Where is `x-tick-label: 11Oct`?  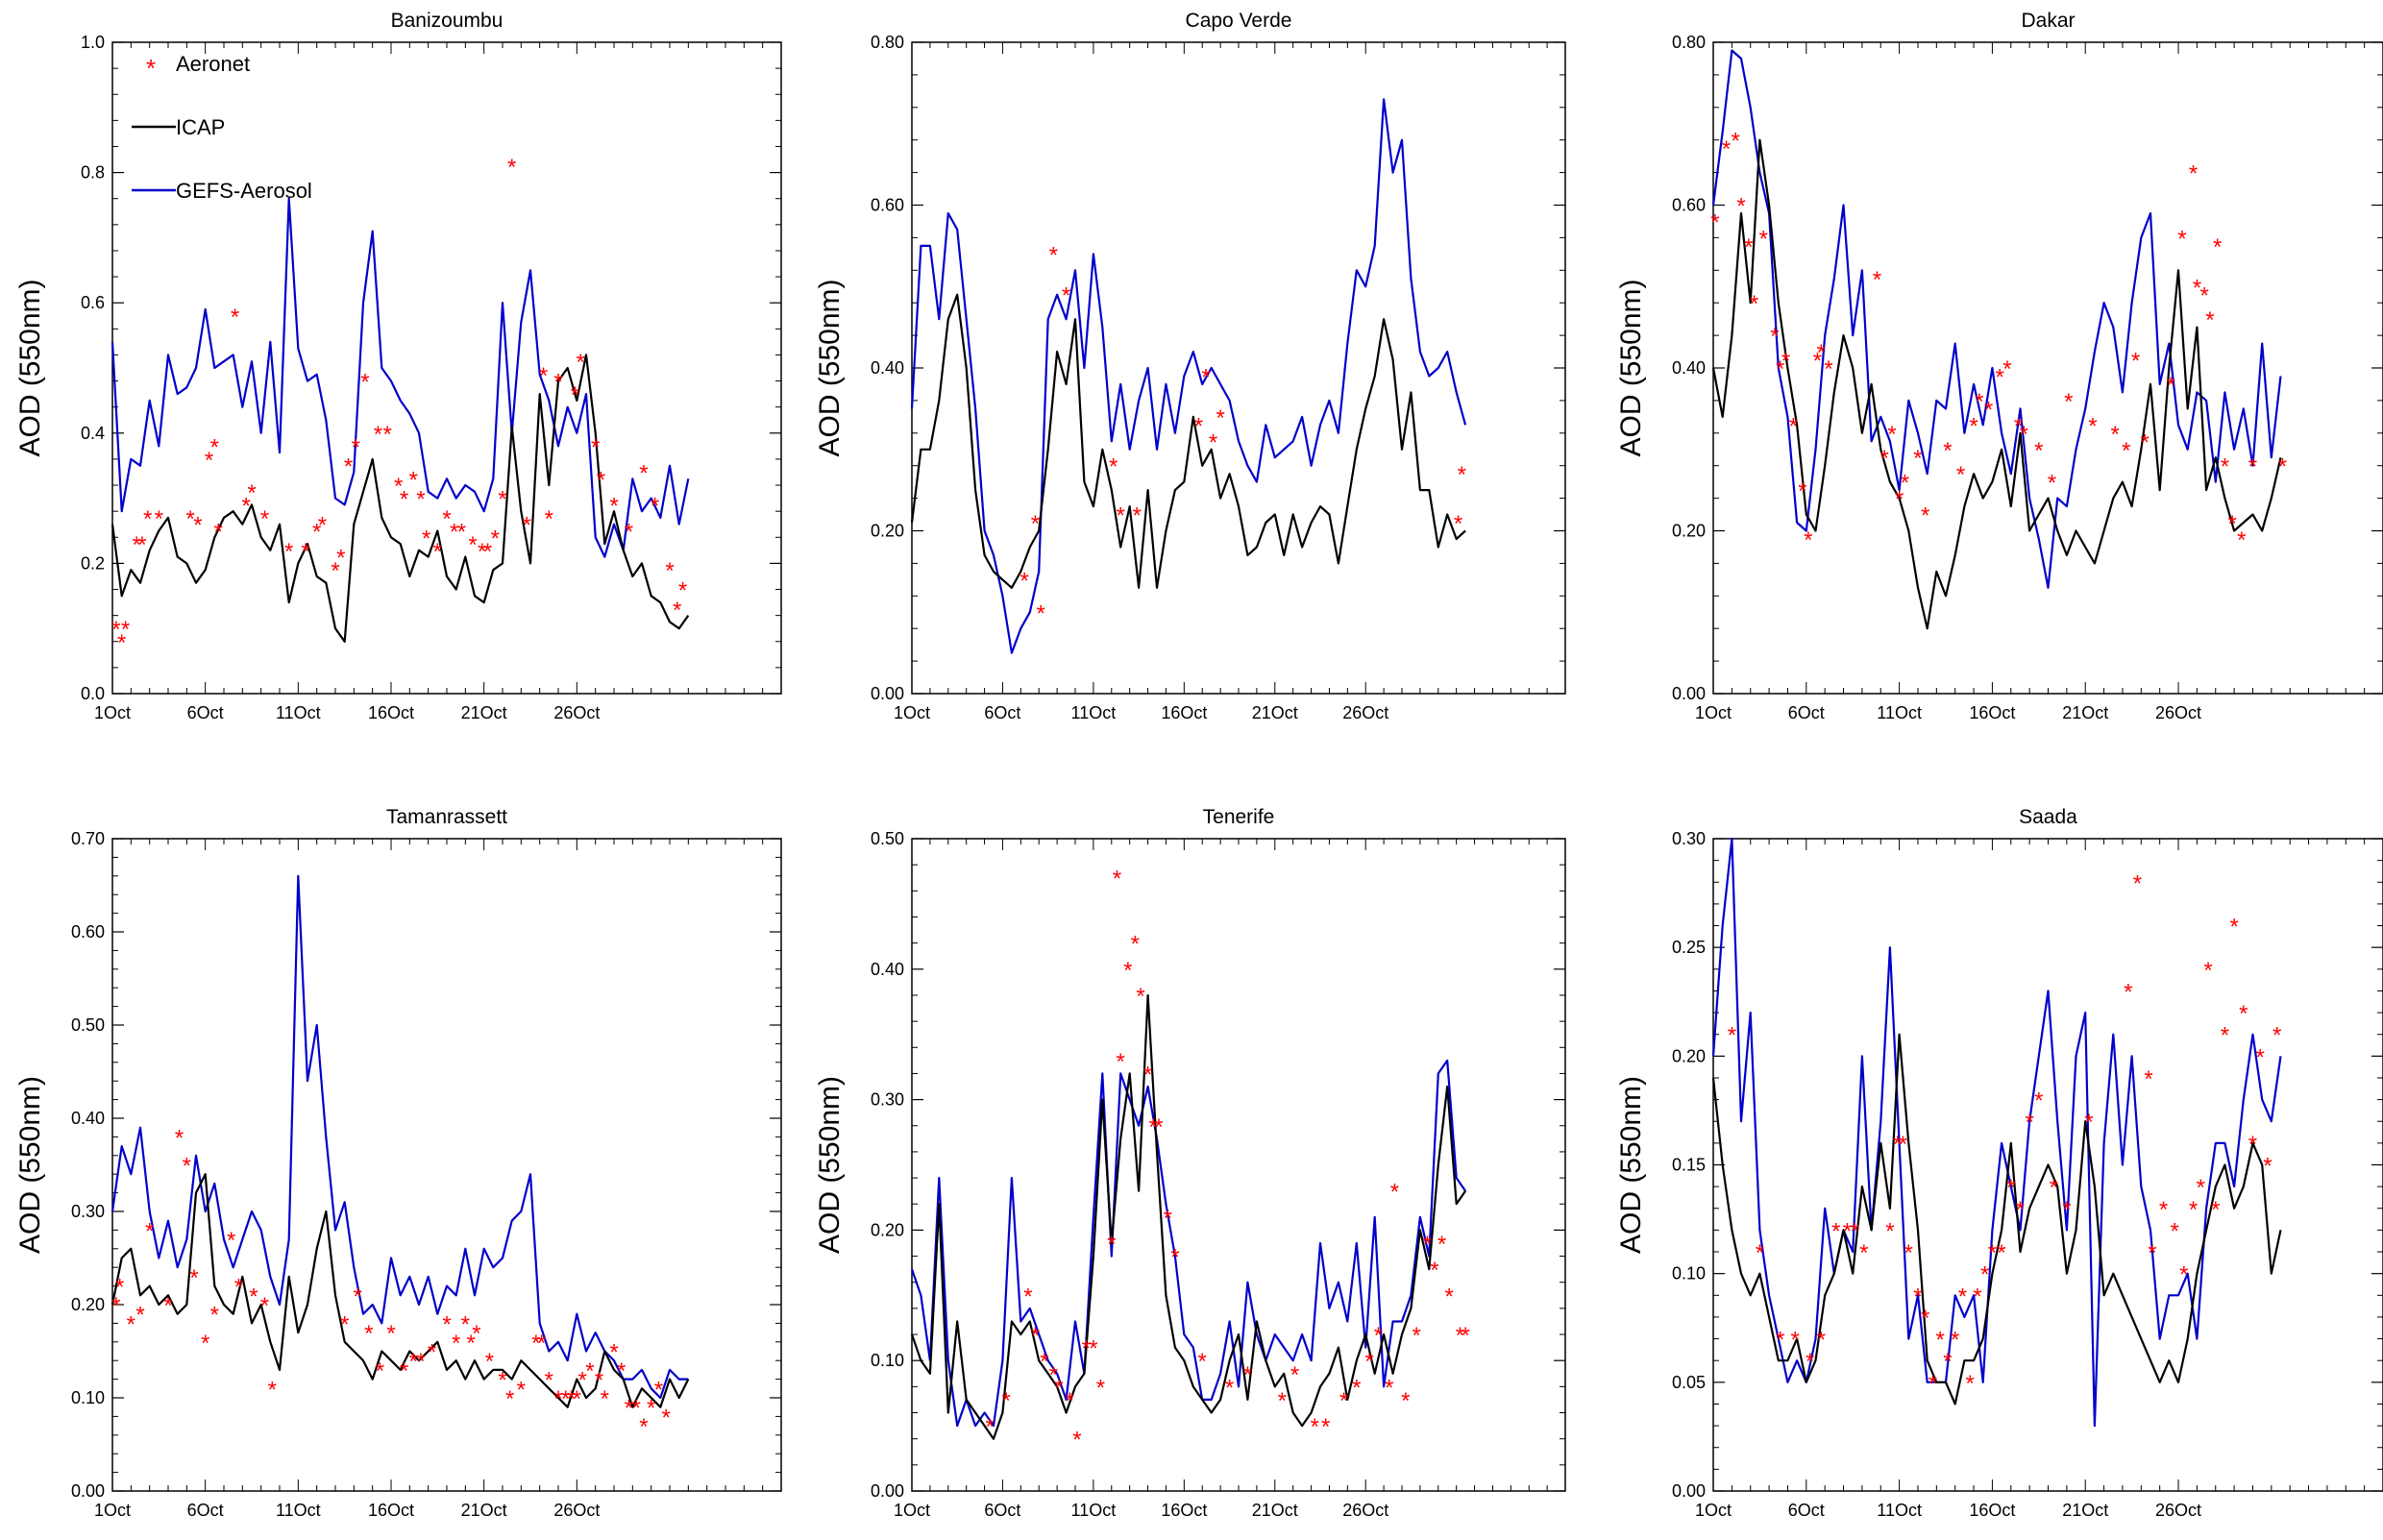 x-tick-label: 11Oct is located at coordinates (1094, 713).